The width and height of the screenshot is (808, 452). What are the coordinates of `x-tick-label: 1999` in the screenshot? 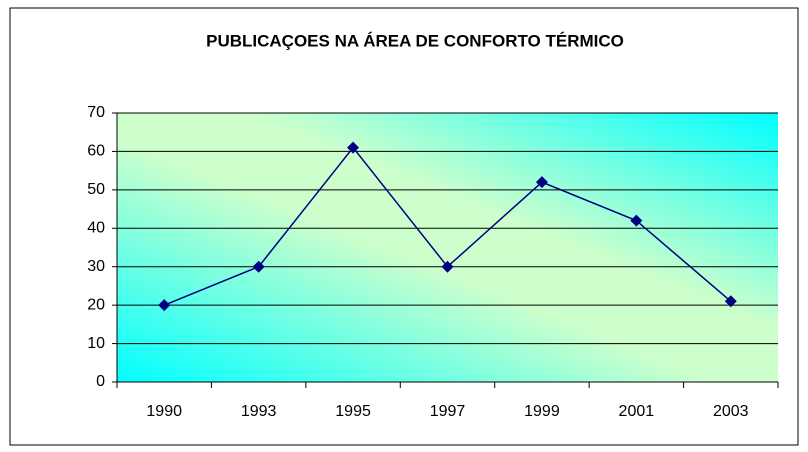 It's located at (542, 411).